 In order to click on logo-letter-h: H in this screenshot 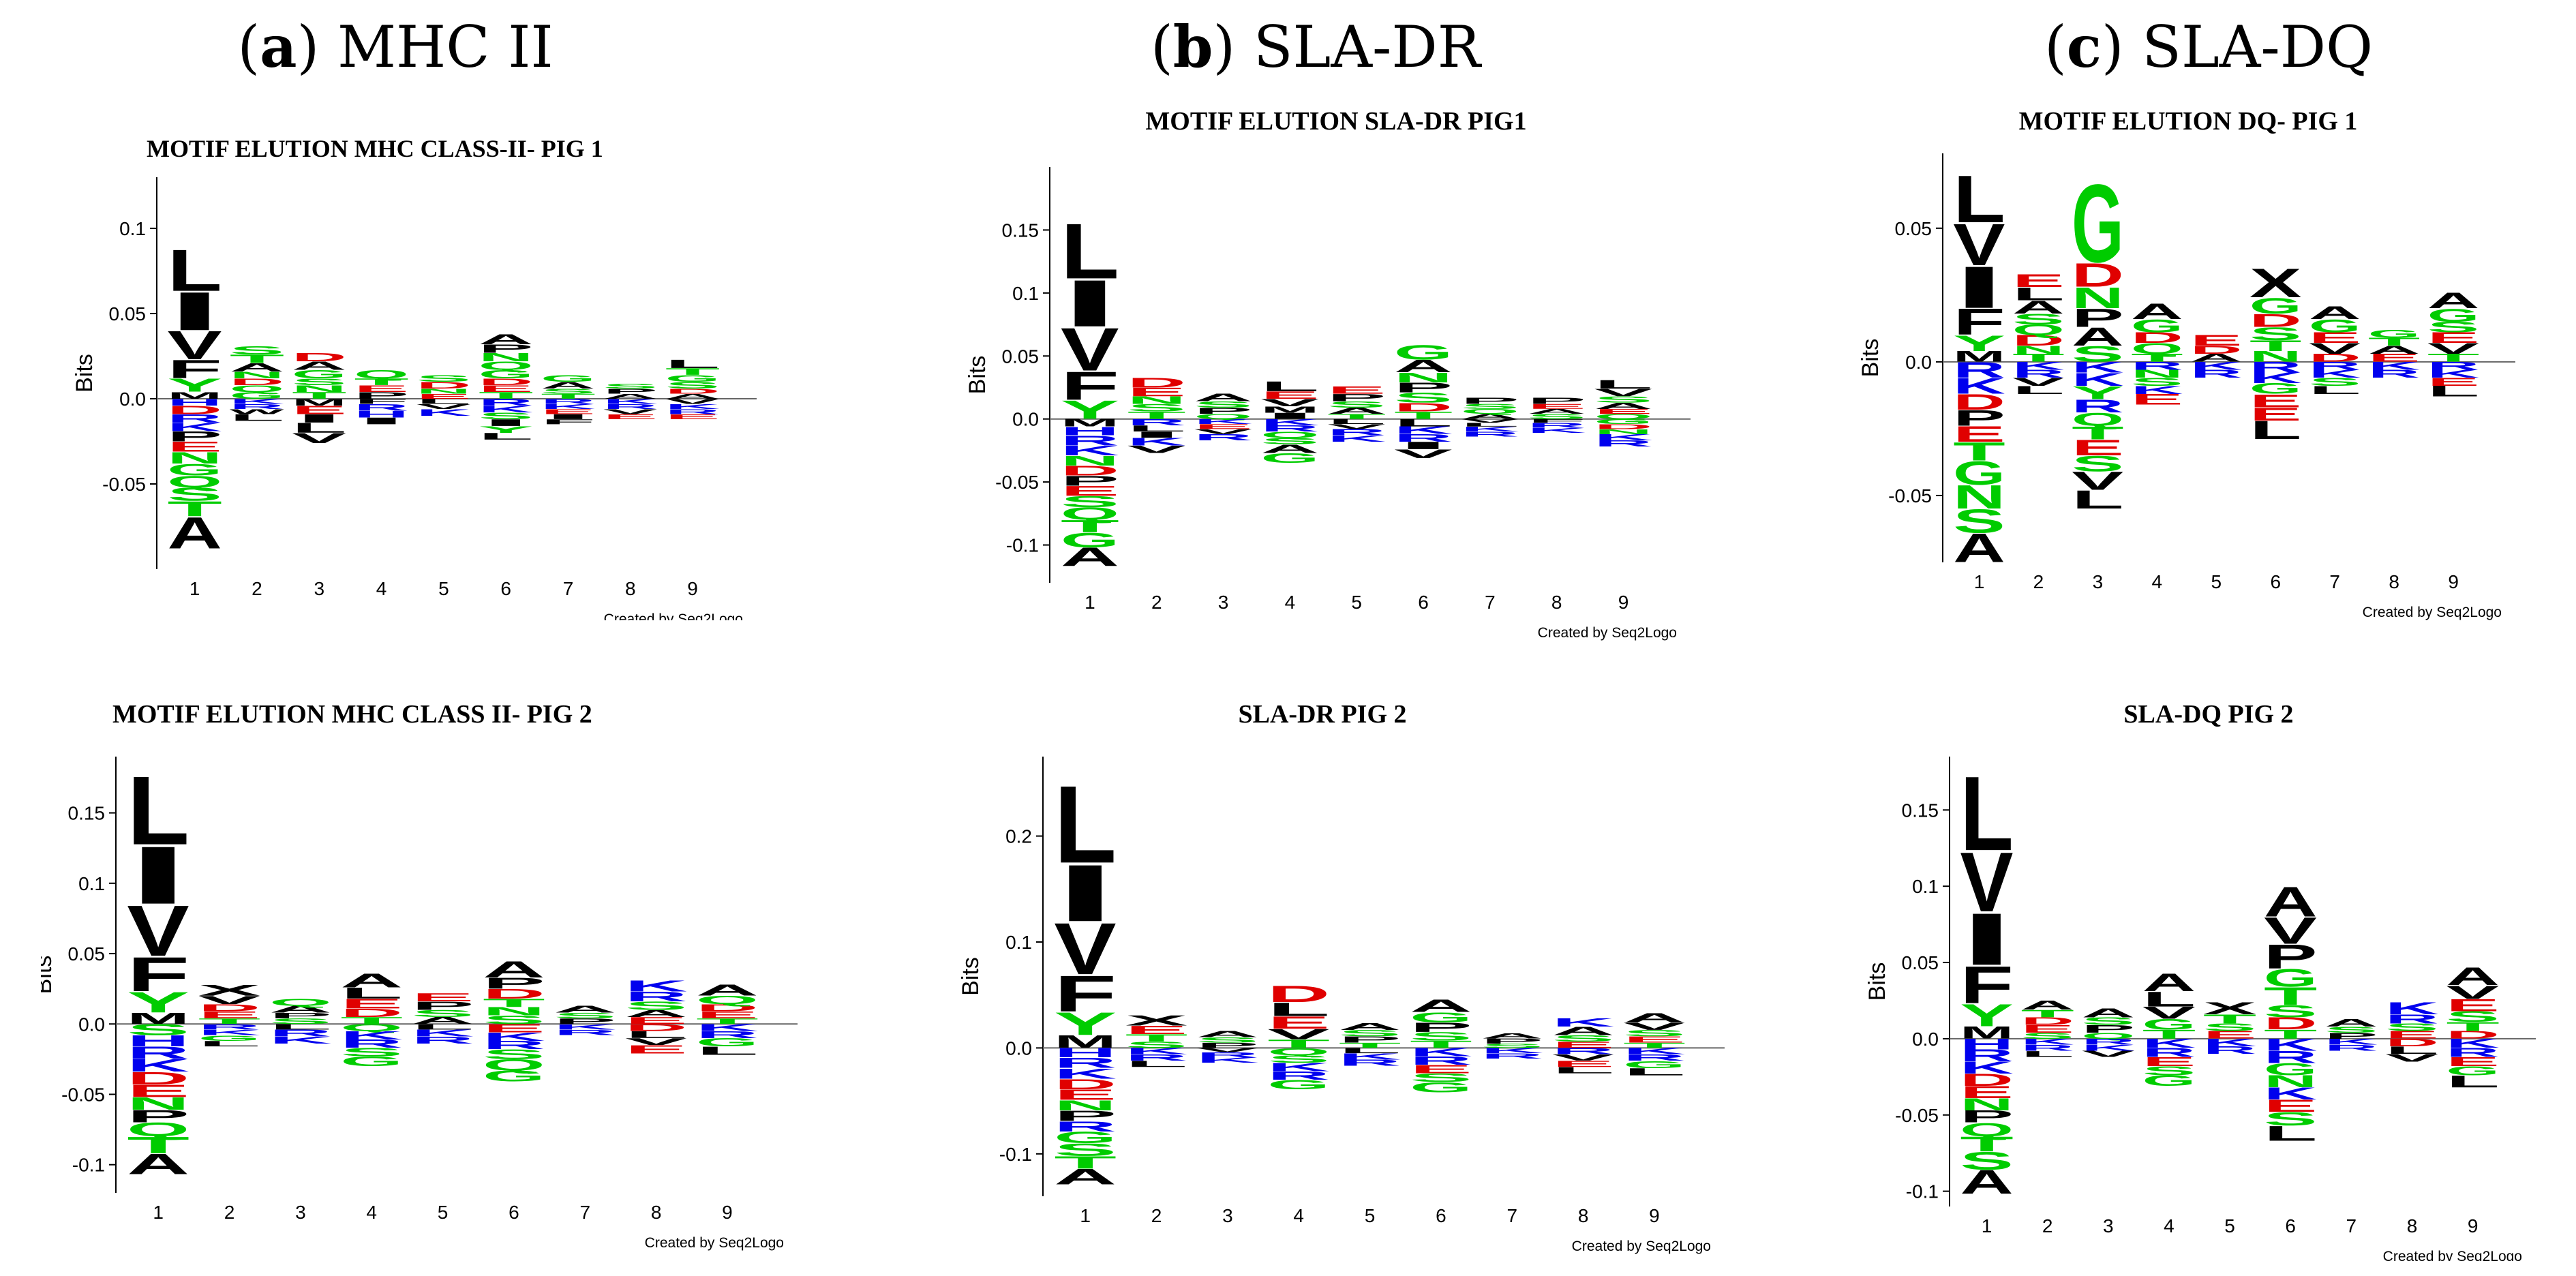, I will do `click(1090, 431)`.